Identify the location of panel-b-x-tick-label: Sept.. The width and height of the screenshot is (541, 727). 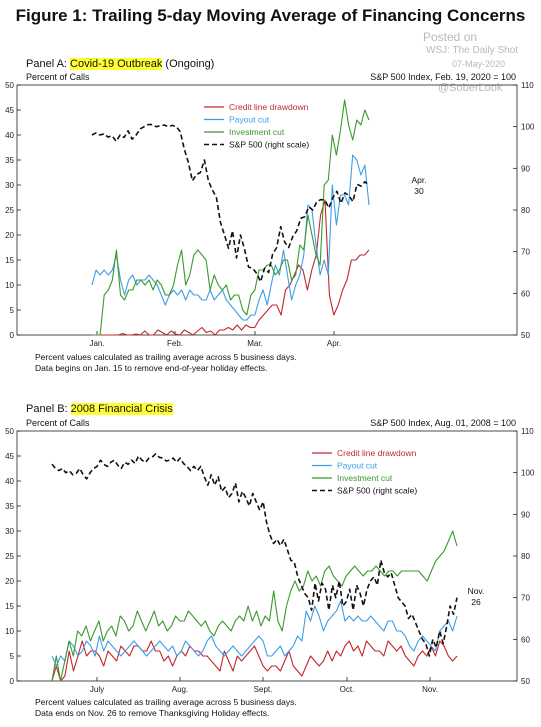
(263, 689).